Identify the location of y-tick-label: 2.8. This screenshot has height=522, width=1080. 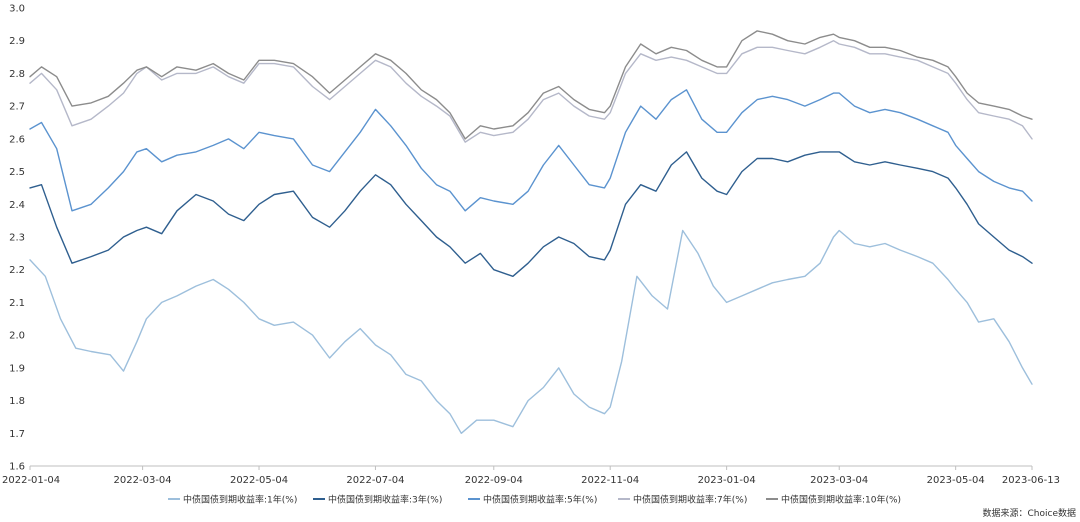
(17, 74).